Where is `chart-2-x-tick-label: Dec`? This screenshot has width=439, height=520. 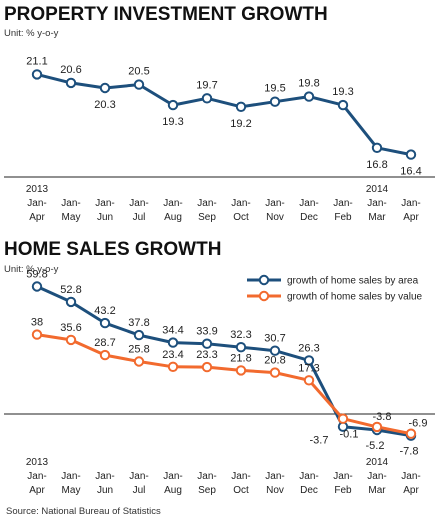 chart-2-x-tick-label: Dec is located at coordinates (309, 490).